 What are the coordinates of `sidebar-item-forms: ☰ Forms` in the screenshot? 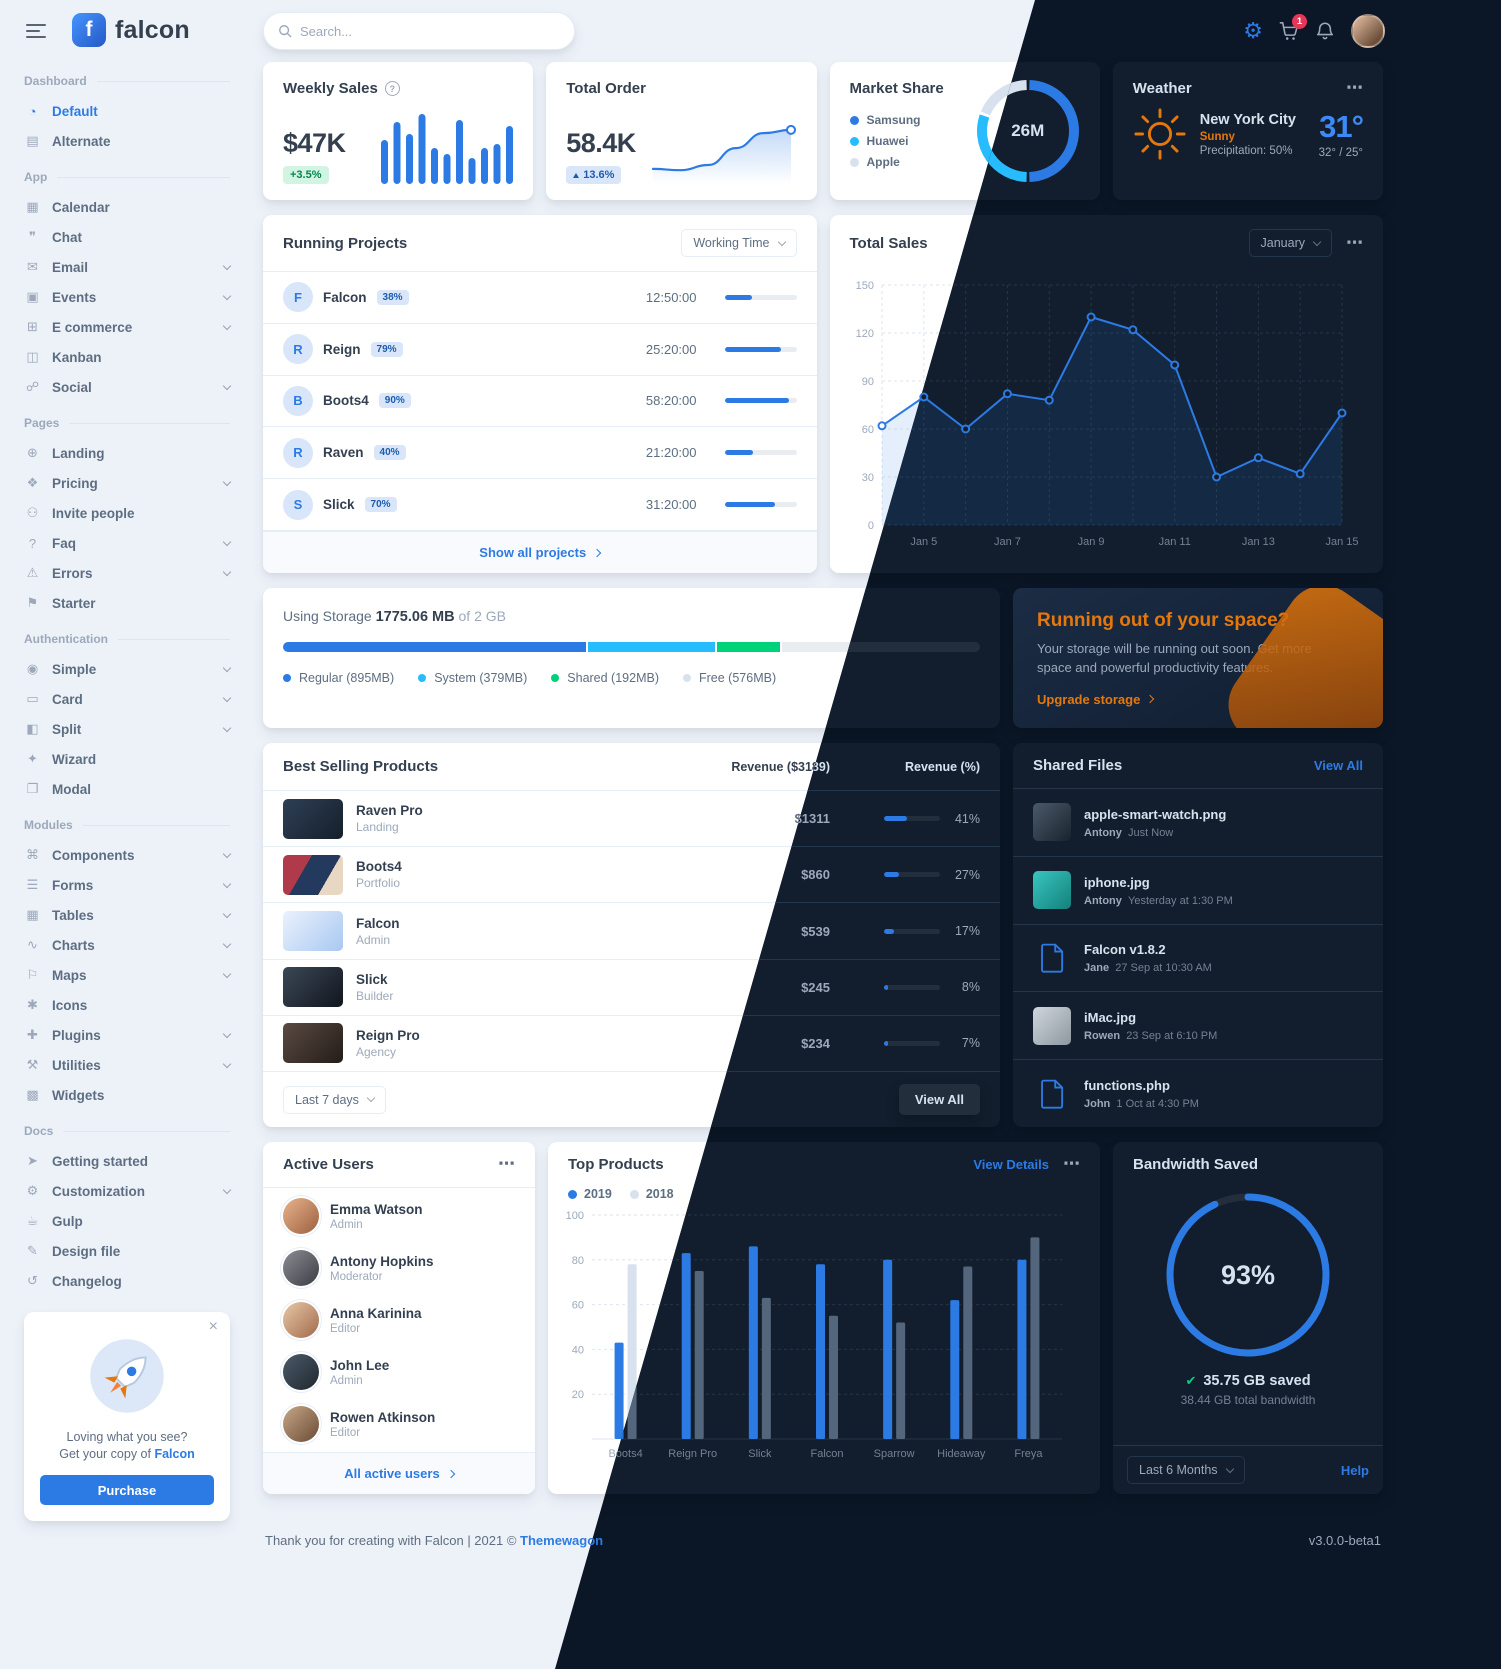 It's located at (128, 885).